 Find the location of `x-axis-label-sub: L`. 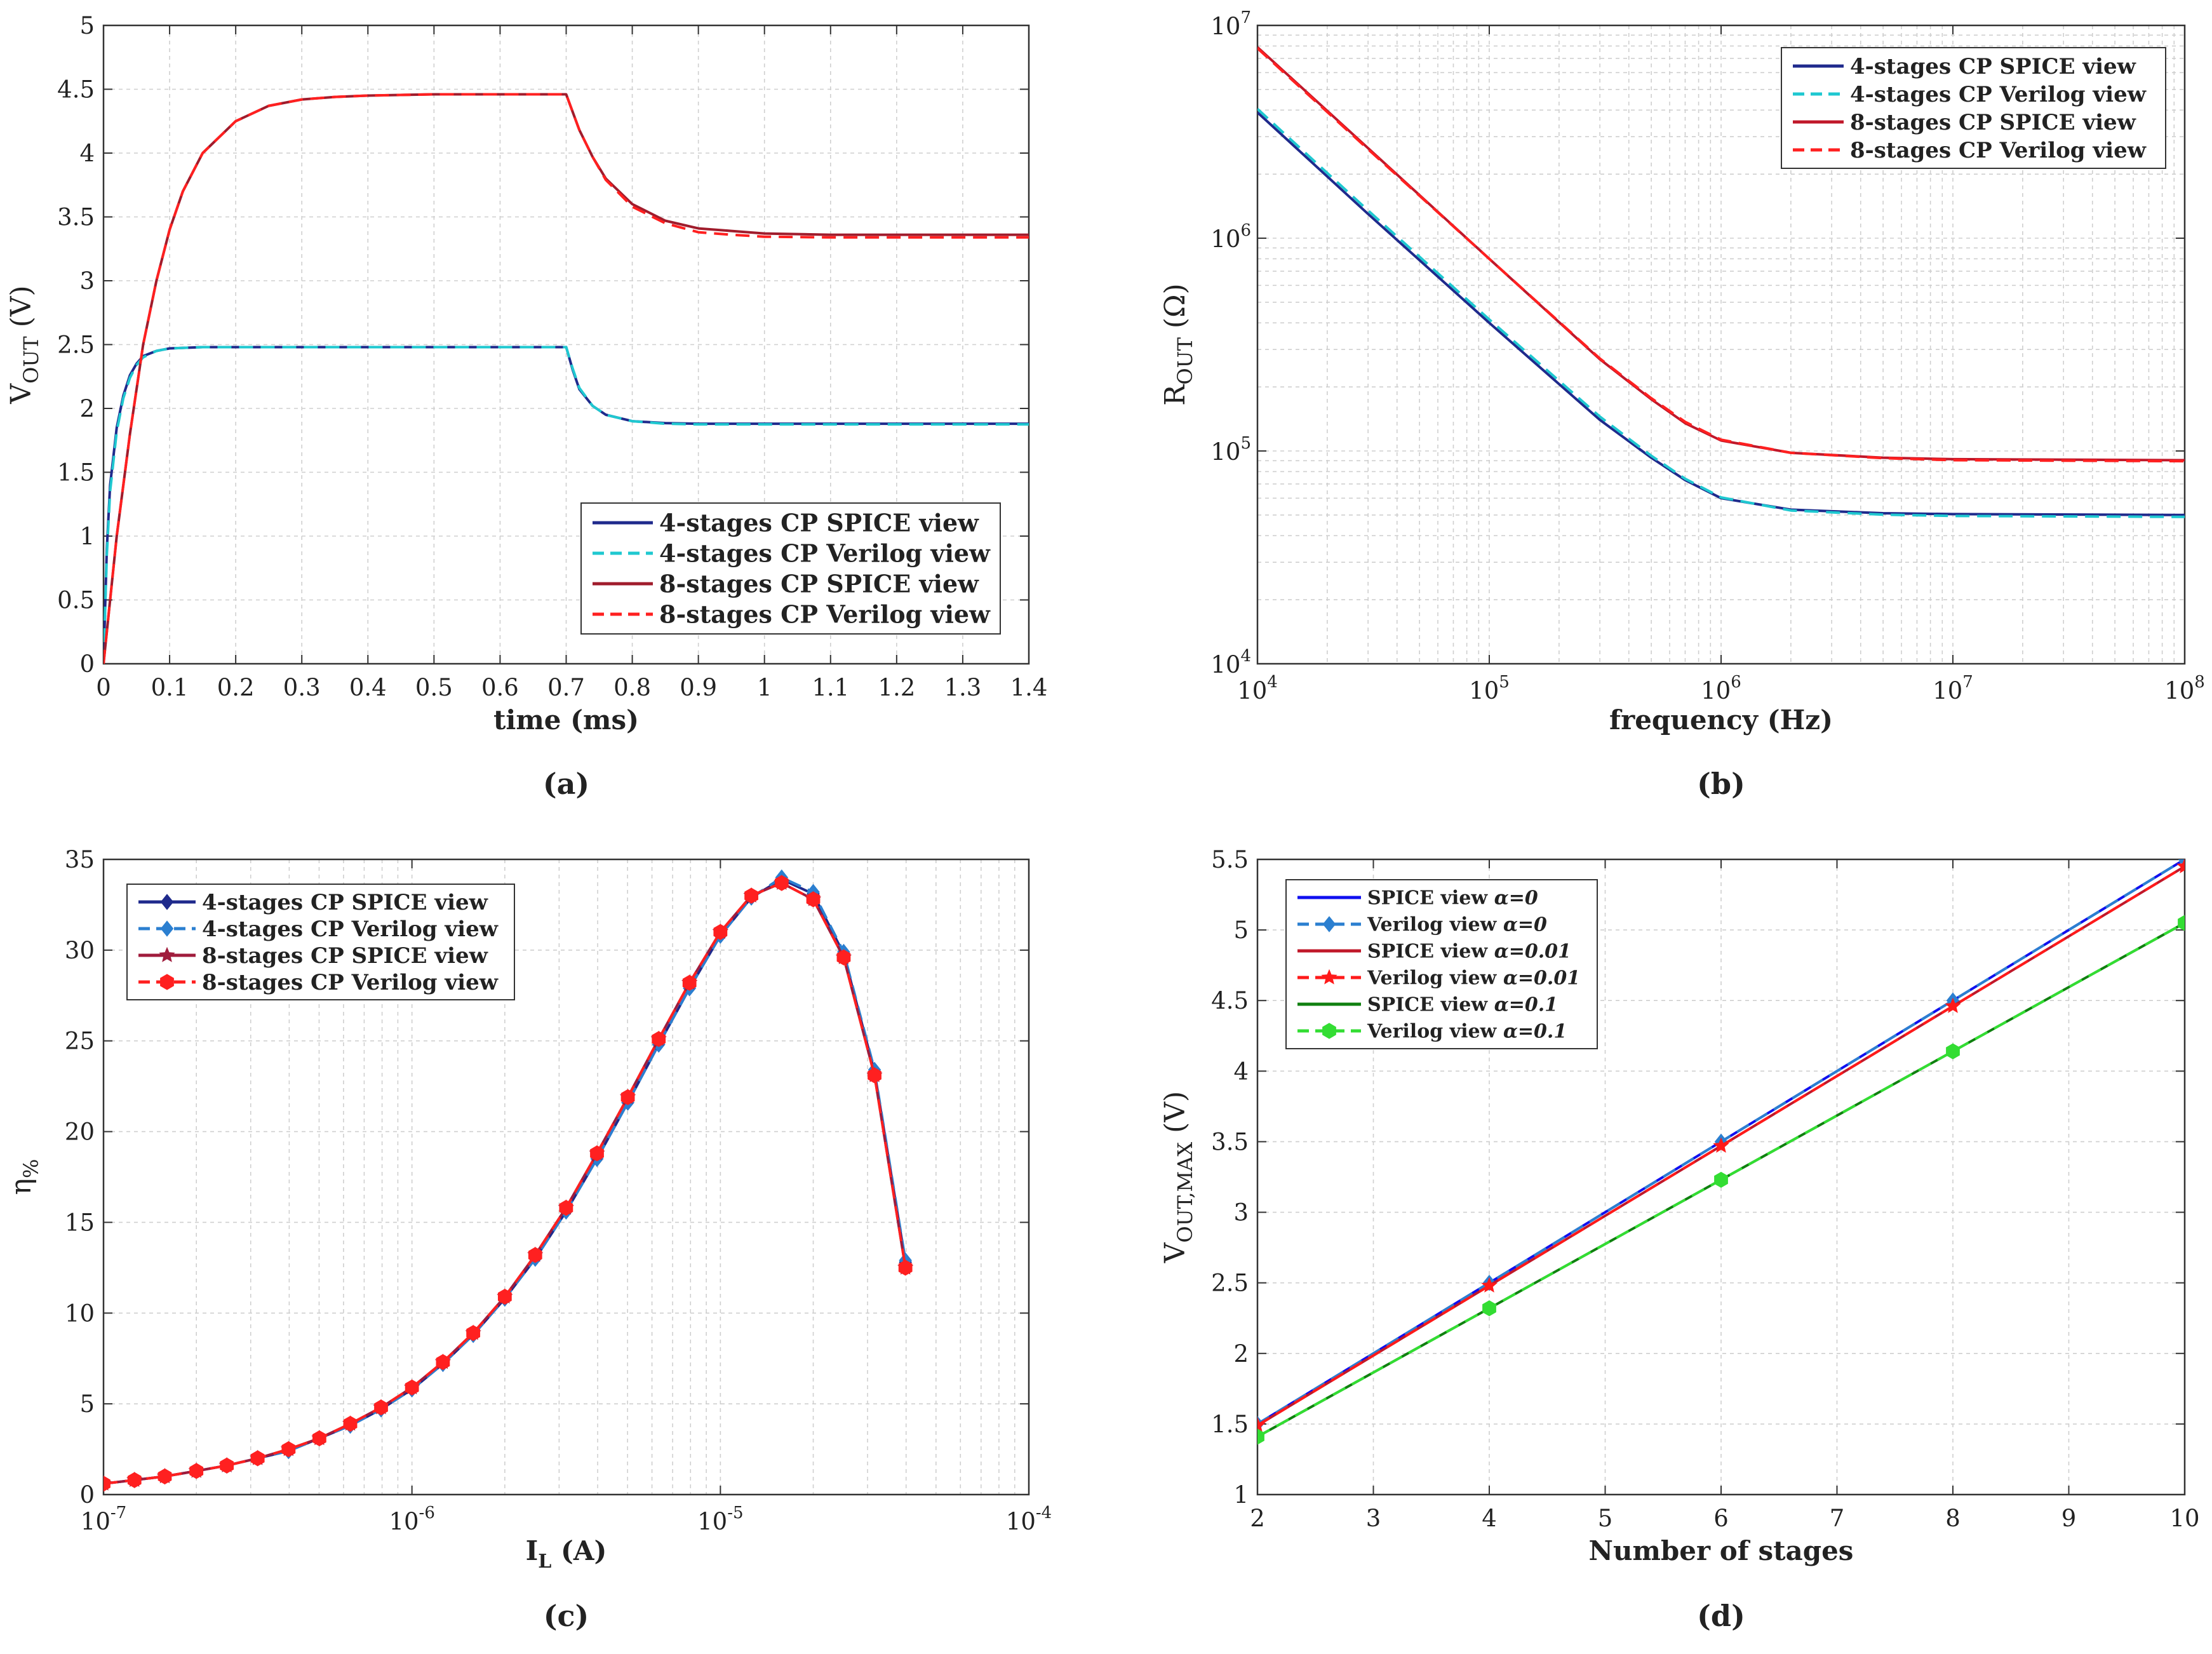

x-axis-label-sub: L is located at coordinates (544, 1561).